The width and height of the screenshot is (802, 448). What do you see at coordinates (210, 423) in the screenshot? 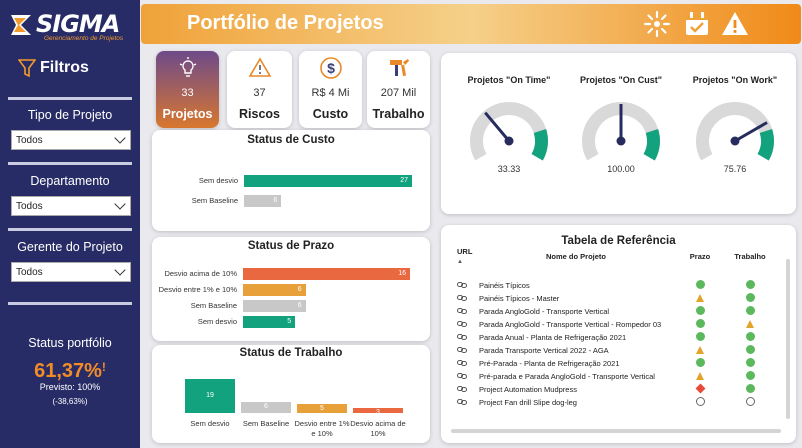
I see `bar-category-label: Sem desvio` at bounding box center [210, 423].